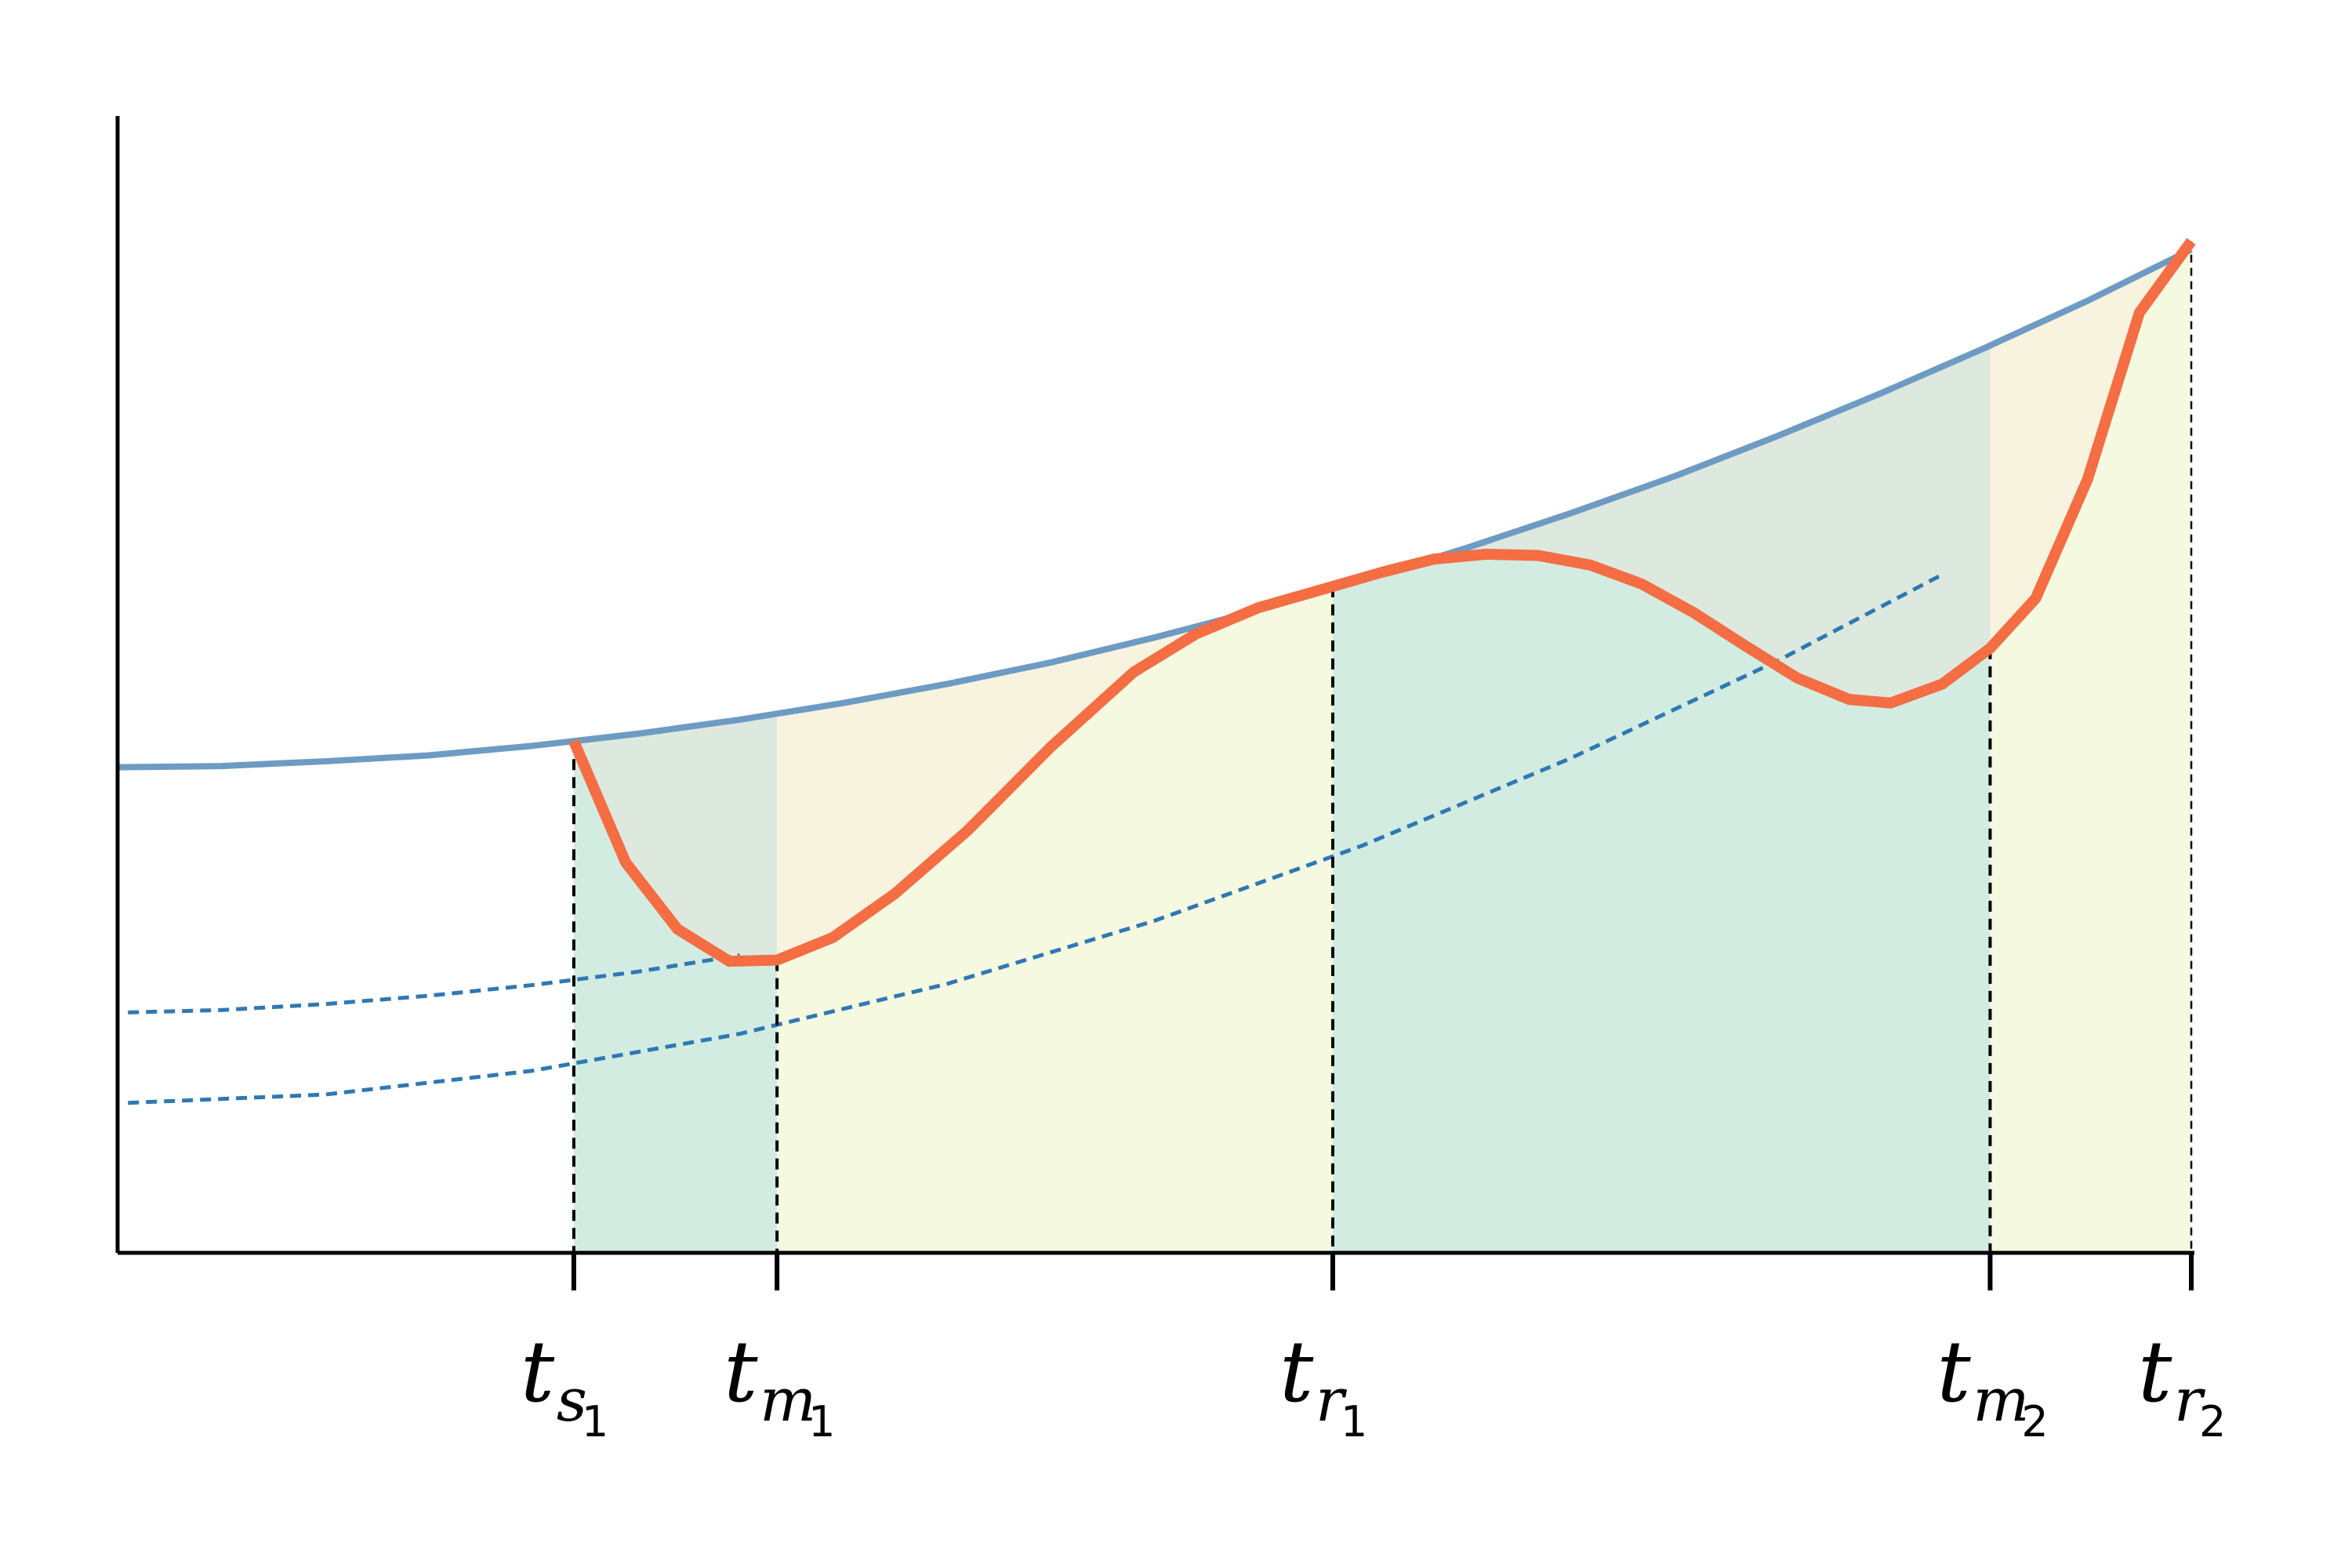 This screenshot has width=2352, height=1568. I want to click on tick-label-3: t r1, so click(1323, 1384).